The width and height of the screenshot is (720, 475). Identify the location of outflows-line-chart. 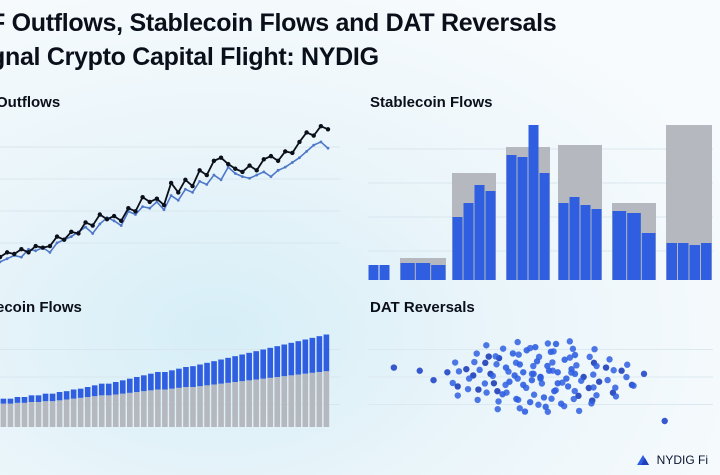
(170, 193).